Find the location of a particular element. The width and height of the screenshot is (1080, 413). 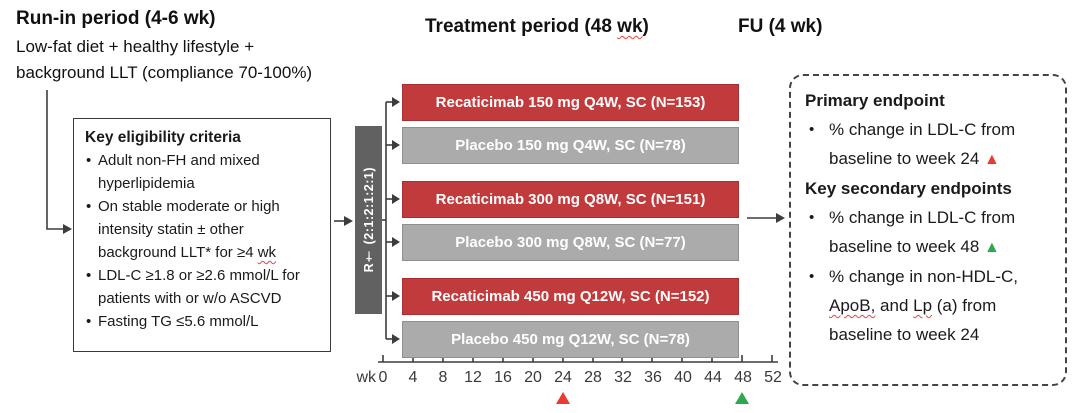

arm-bar-placebo-300mg: Placebo 300 mg Q8W, SC (N=77) is located at coordinates (570, 242).